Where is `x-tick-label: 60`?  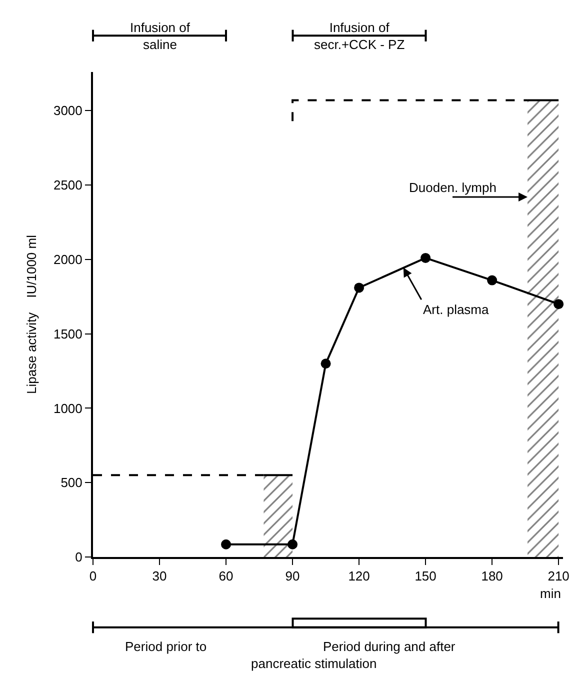
x-tick-label: 60 is located at coordinates (226, 576).